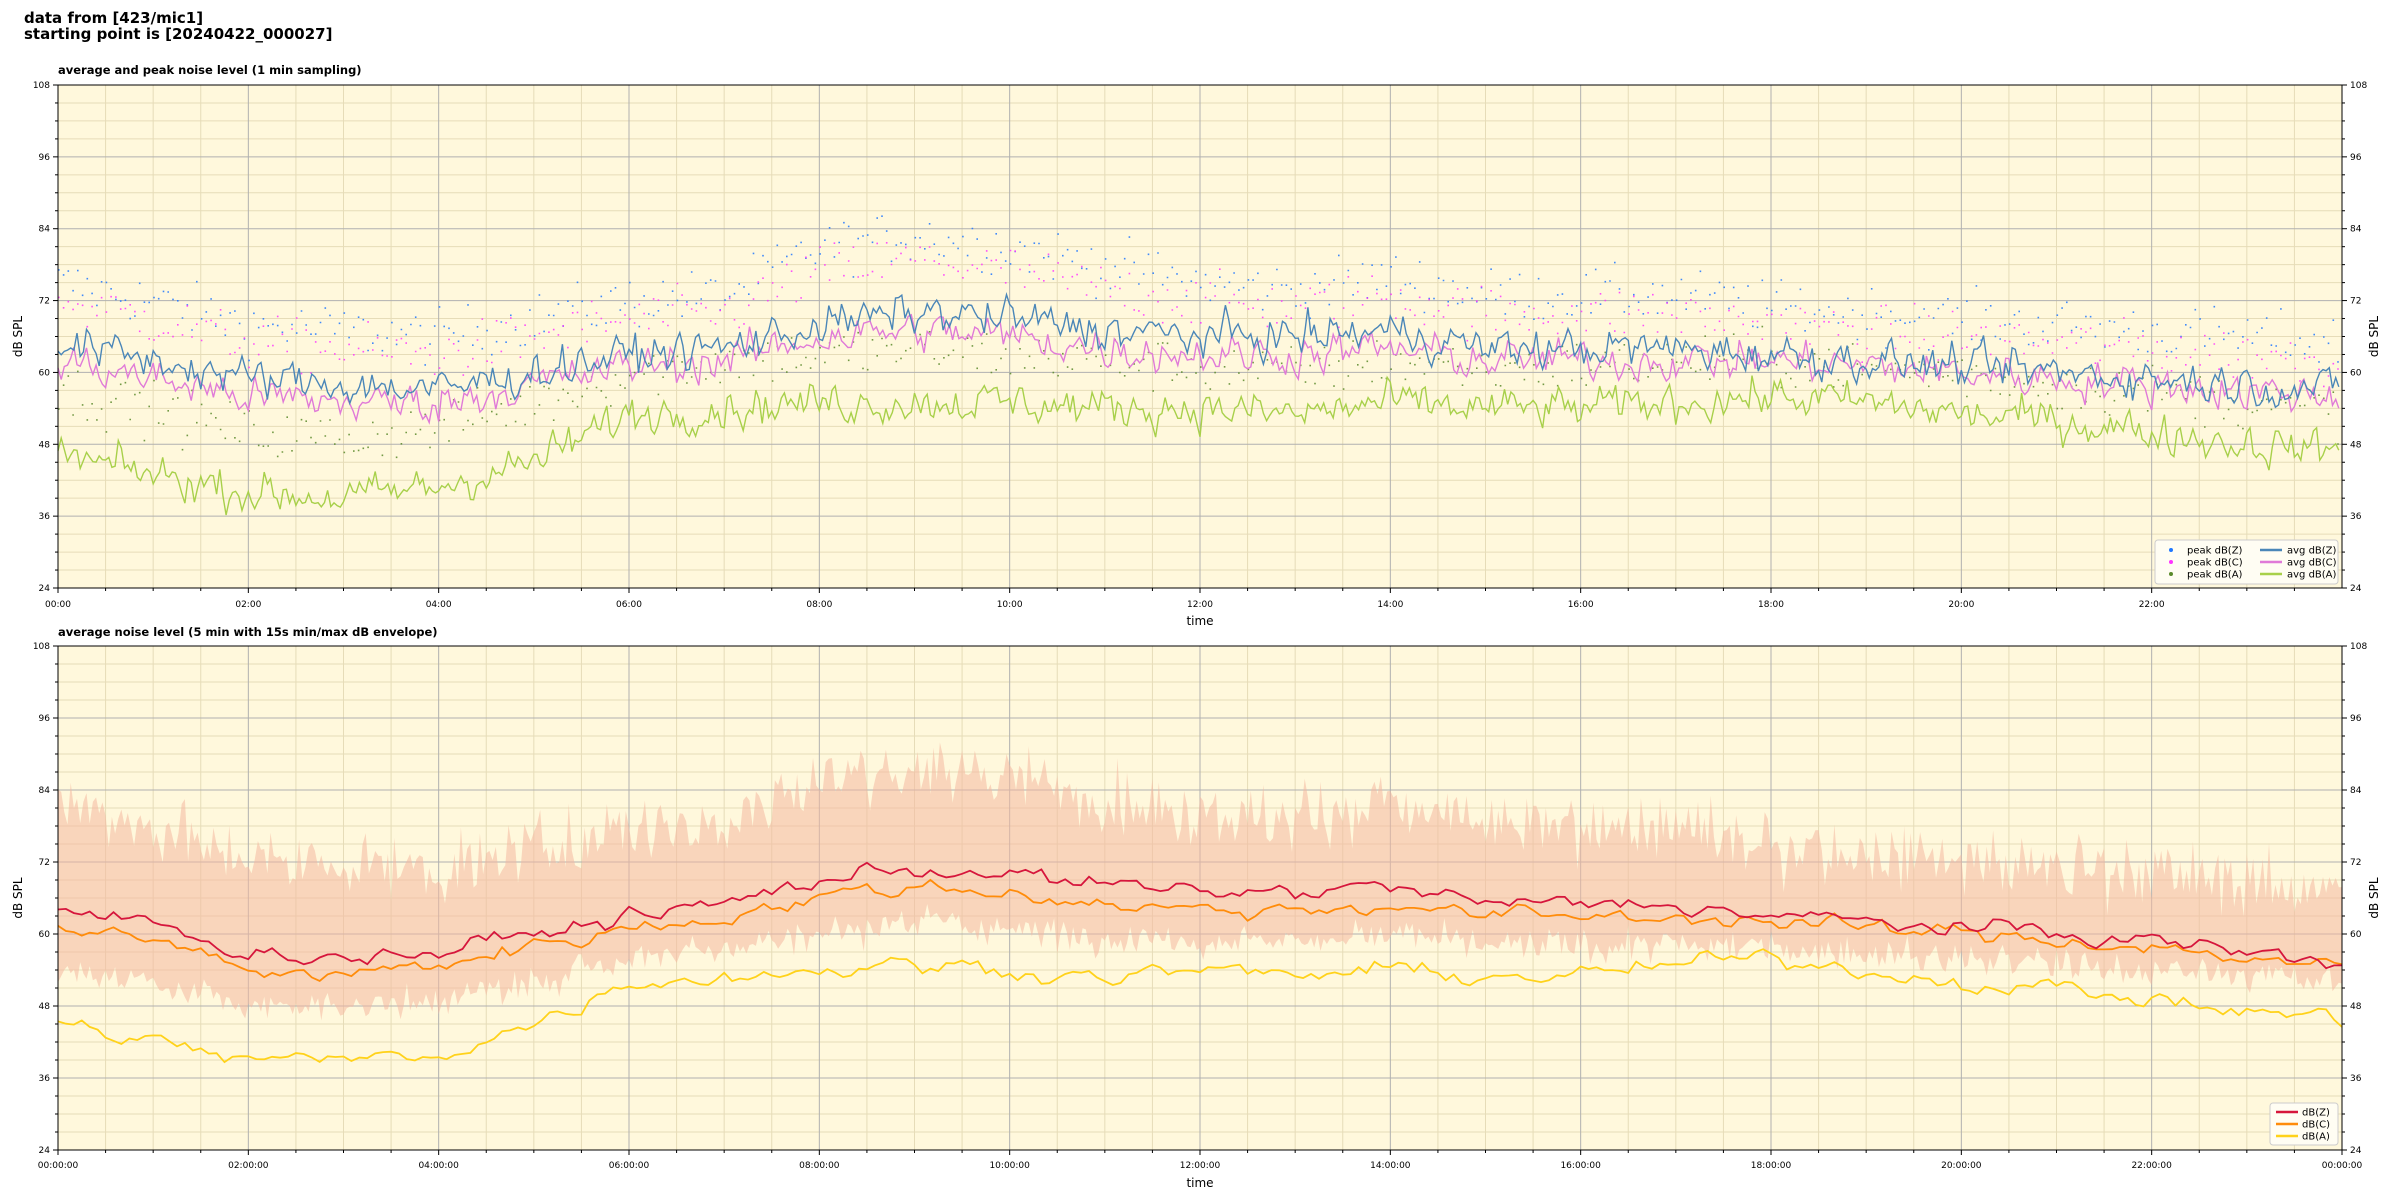  What do you see at coordinates (1581, 605) in the screenshot?
I see `x-tick-label: 16:00` at bounding box center [1581, 605].